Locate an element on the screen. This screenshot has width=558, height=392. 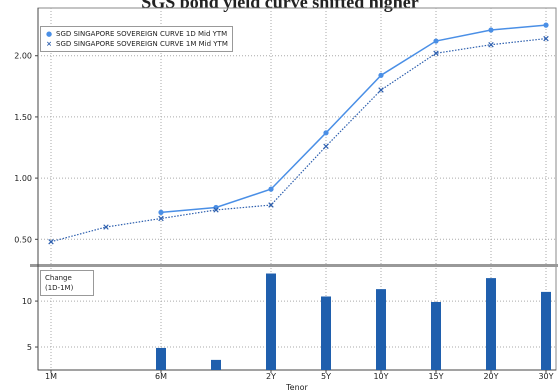
legend: Change (1D-1M) is located at coordinates (67, 283).